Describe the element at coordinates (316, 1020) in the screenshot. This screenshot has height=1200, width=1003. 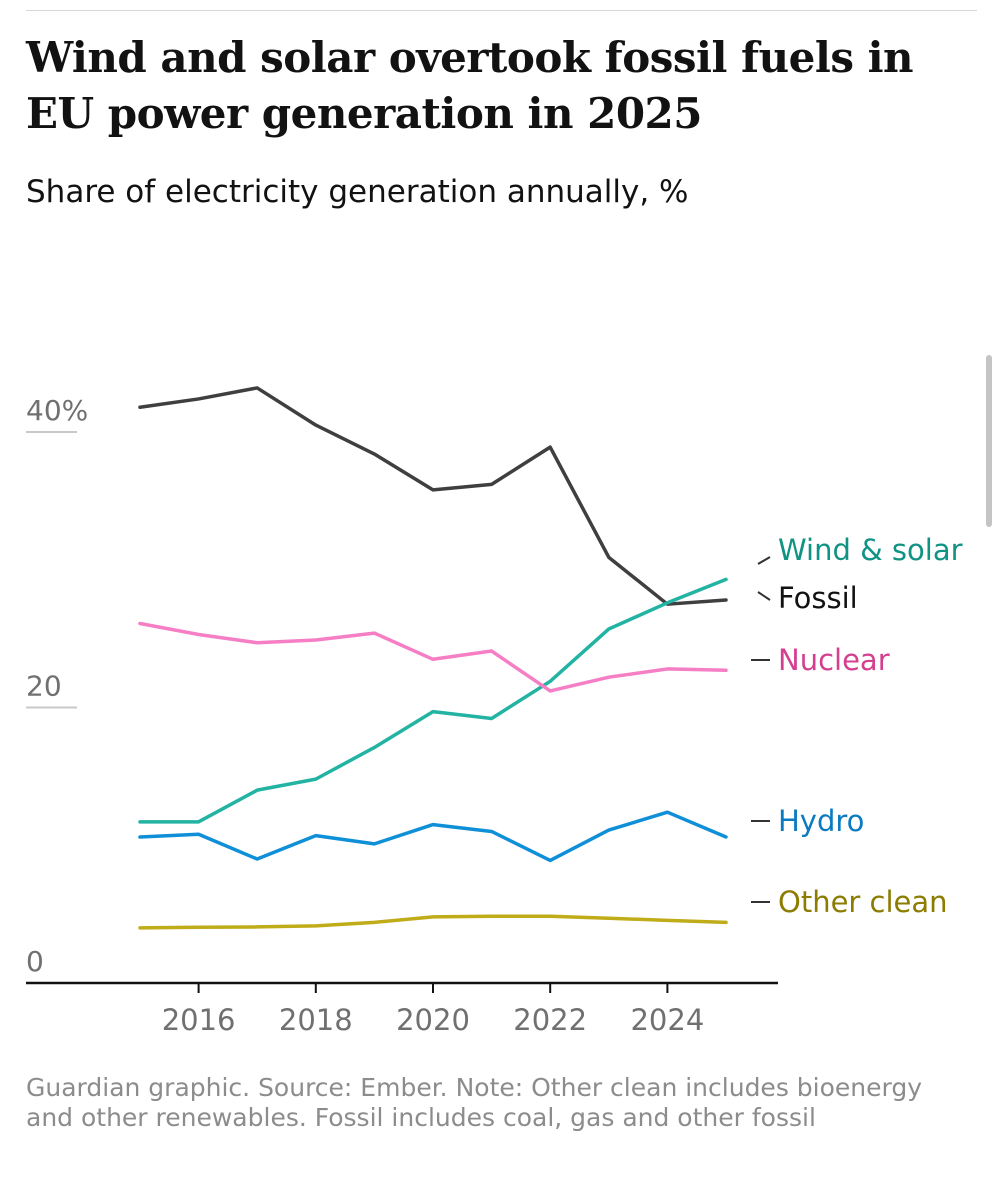
I see `x-tick-label: 2018` at that location.